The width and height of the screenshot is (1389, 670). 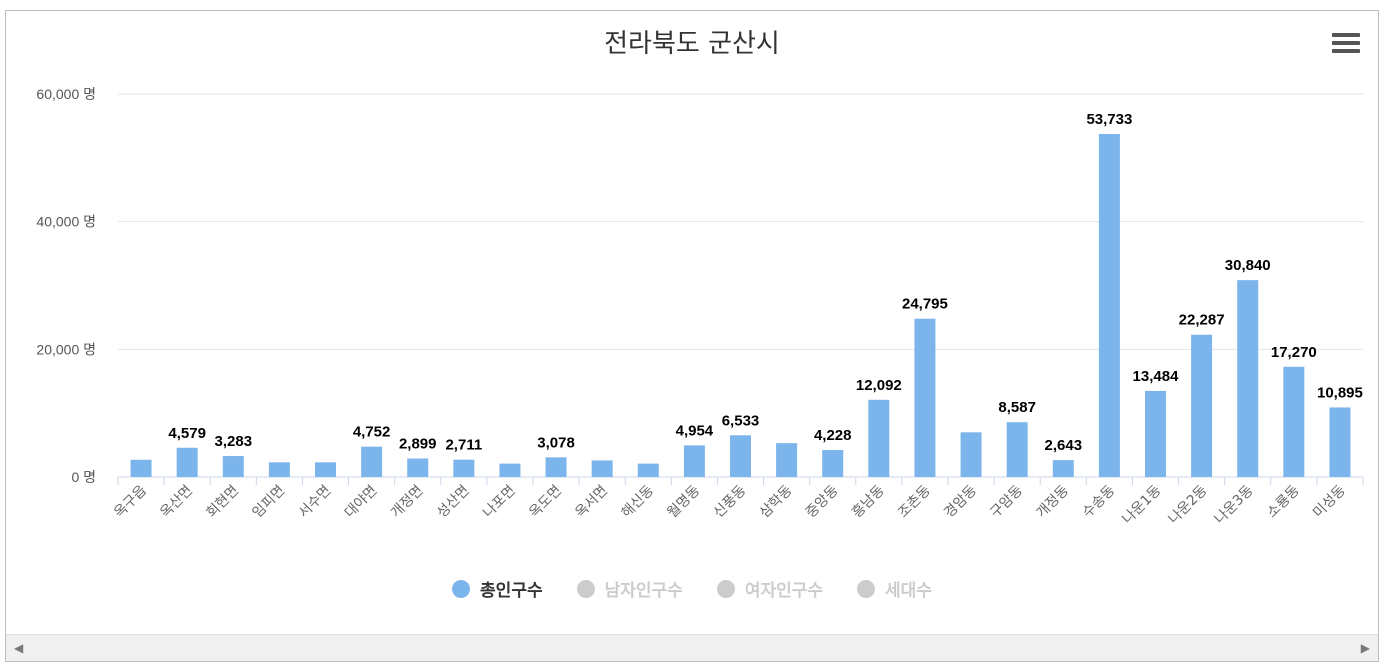 What do you see at coordinates (1234, 504) in the screenshot?
I see `x-tick-label: 나운3동` at bounding box center [1234, 504].